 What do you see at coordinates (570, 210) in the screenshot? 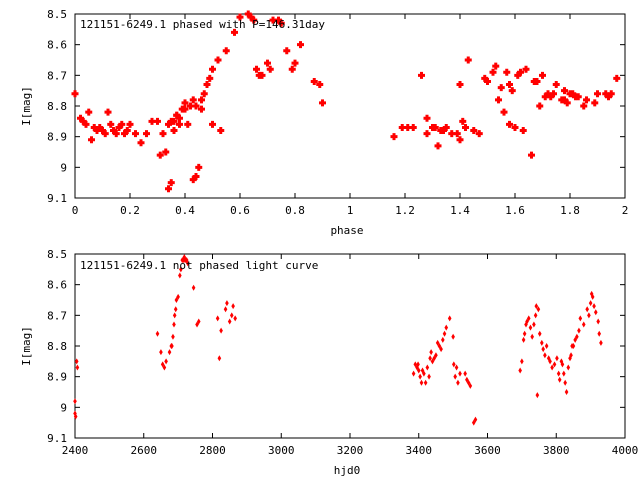
I see `x-tick-label: 1.8` at bounding box center [570, 210].